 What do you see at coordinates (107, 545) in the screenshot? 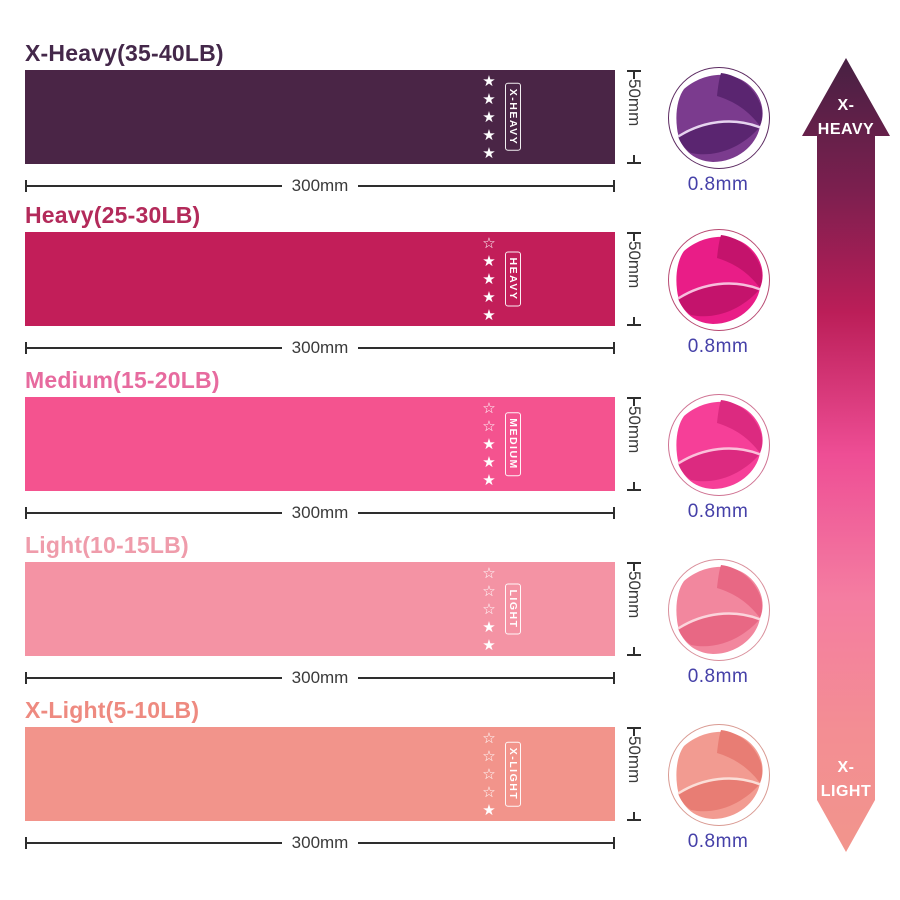
I see `band-title: Light(10-15LB)` at bounding box center [107, 545].